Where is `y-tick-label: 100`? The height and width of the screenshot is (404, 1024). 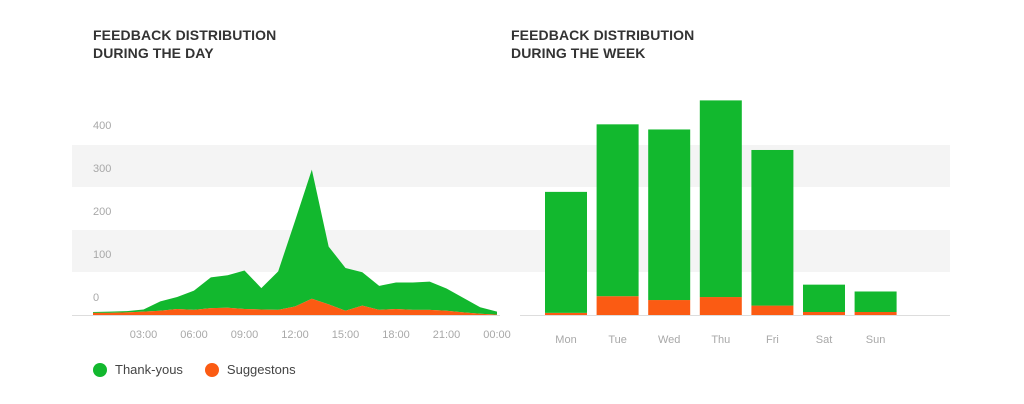
y-tick-label: 100 is located at coordinates (102, 255).